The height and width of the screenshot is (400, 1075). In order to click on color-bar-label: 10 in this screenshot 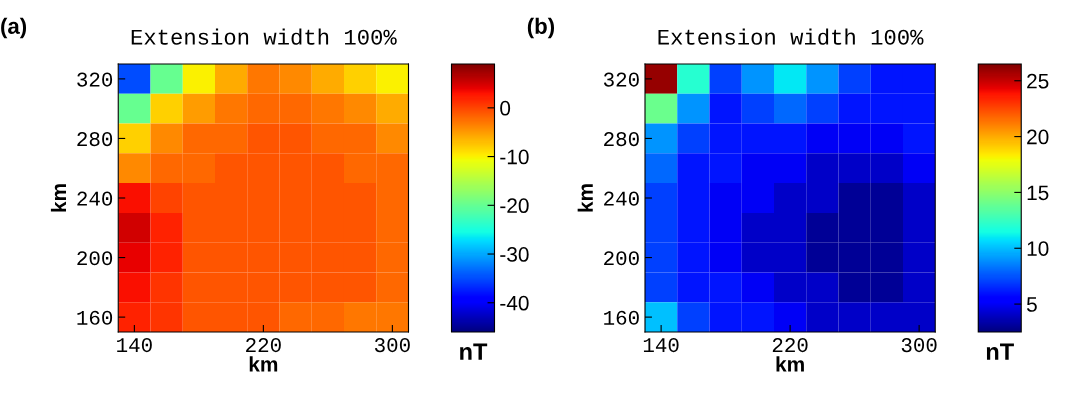, I will do `click(1038, 248)`.